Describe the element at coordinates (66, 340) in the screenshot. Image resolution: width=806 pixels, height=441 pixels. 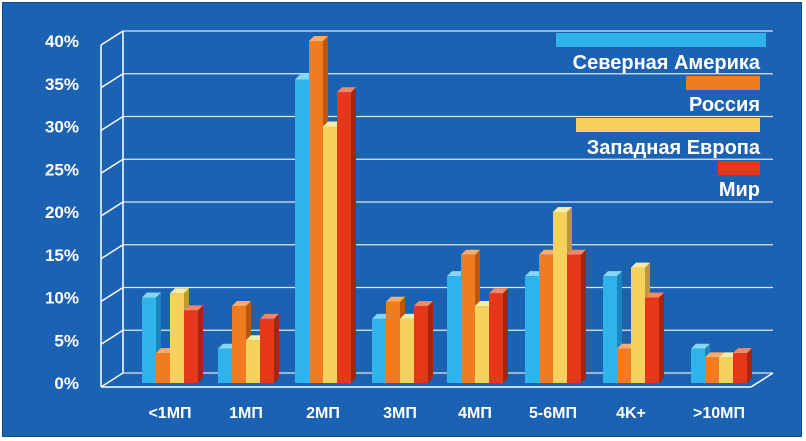
I see `y-tick-label: 5%` at that location.